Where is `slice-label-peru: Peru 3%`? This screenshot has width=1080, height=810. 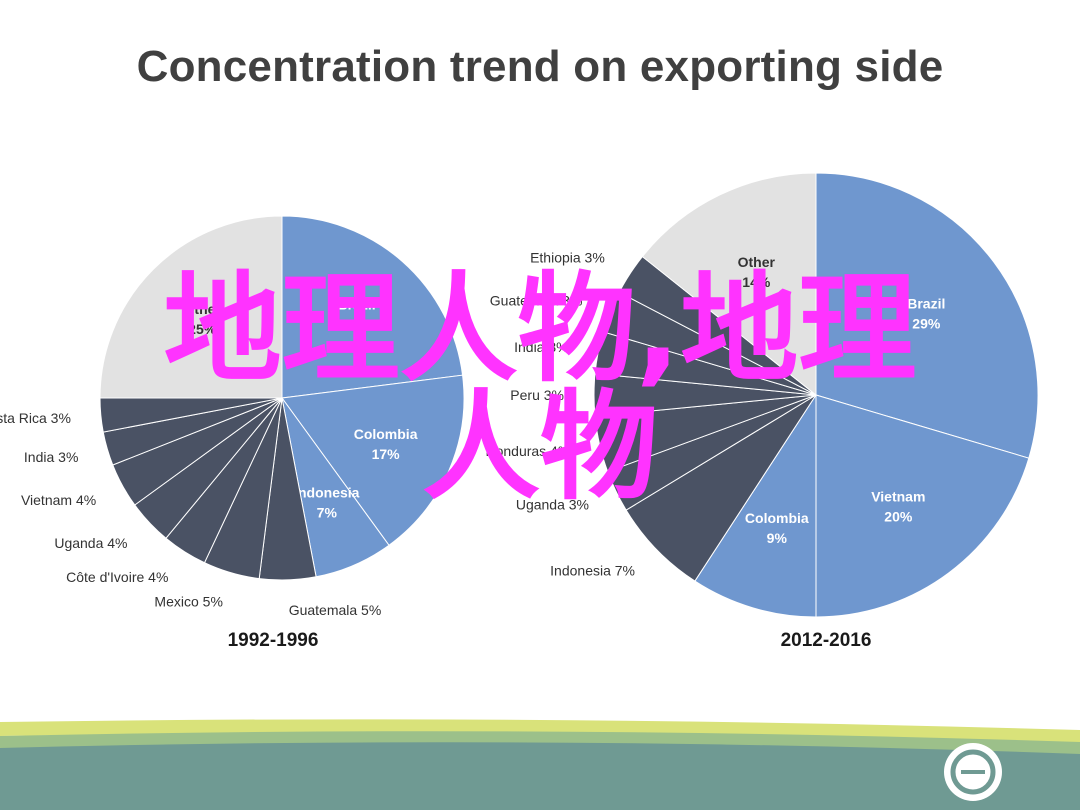
slice-label-peru: Peru 3% is located at coordinates (537, 395).